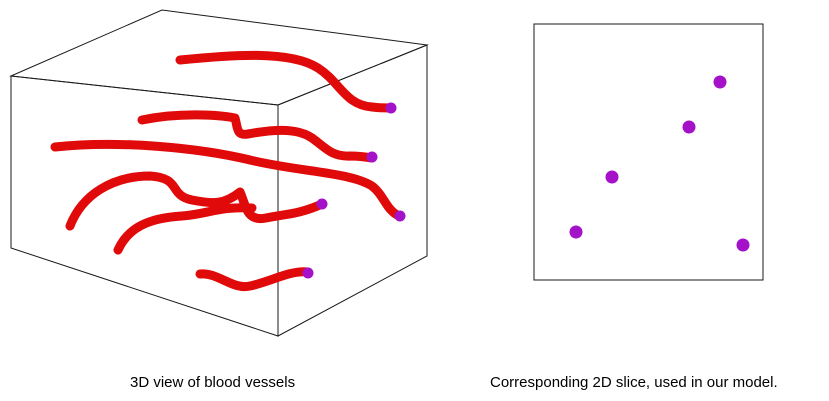  Describe the element at coordinates (213, 382) in the screenshot. I see `caption-3d-view: 3D view of blood vessels` at that location.